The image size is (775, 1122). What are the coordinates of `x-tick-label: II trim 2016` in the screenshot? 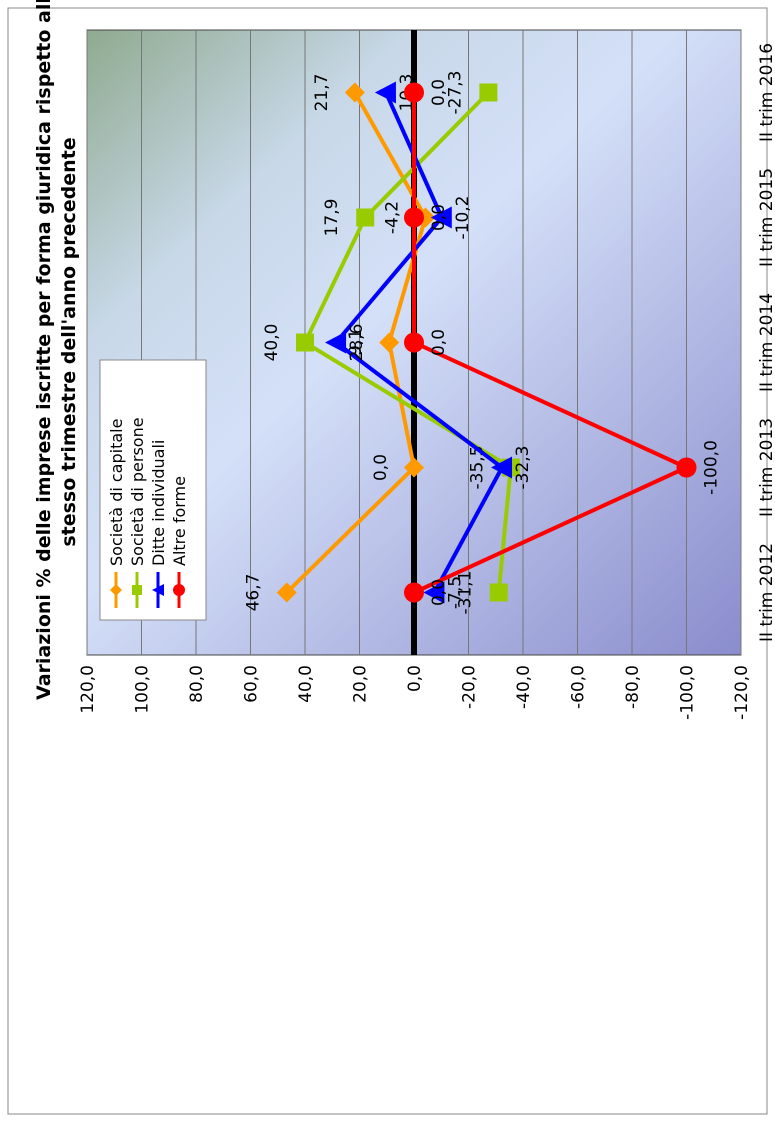 It's located at (766, 92).